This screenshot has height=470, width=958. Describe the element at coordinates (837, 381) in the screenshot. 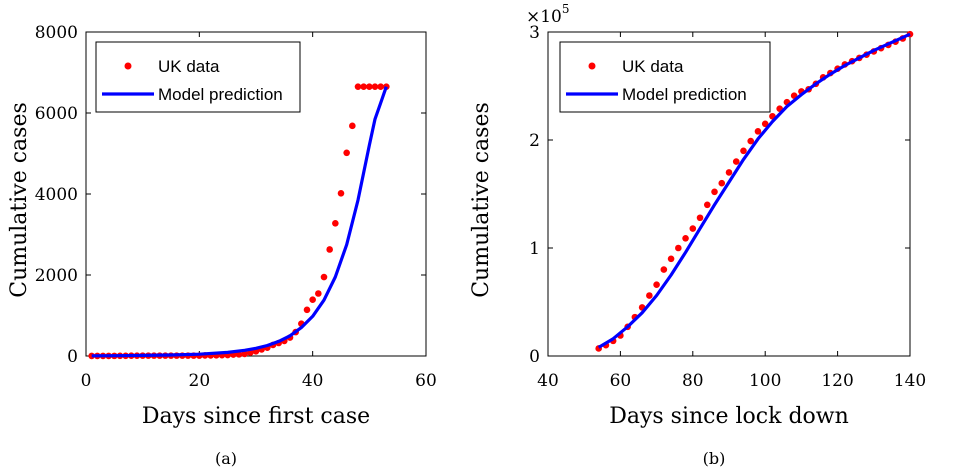

I see `x-tick-label: 120` at that location.